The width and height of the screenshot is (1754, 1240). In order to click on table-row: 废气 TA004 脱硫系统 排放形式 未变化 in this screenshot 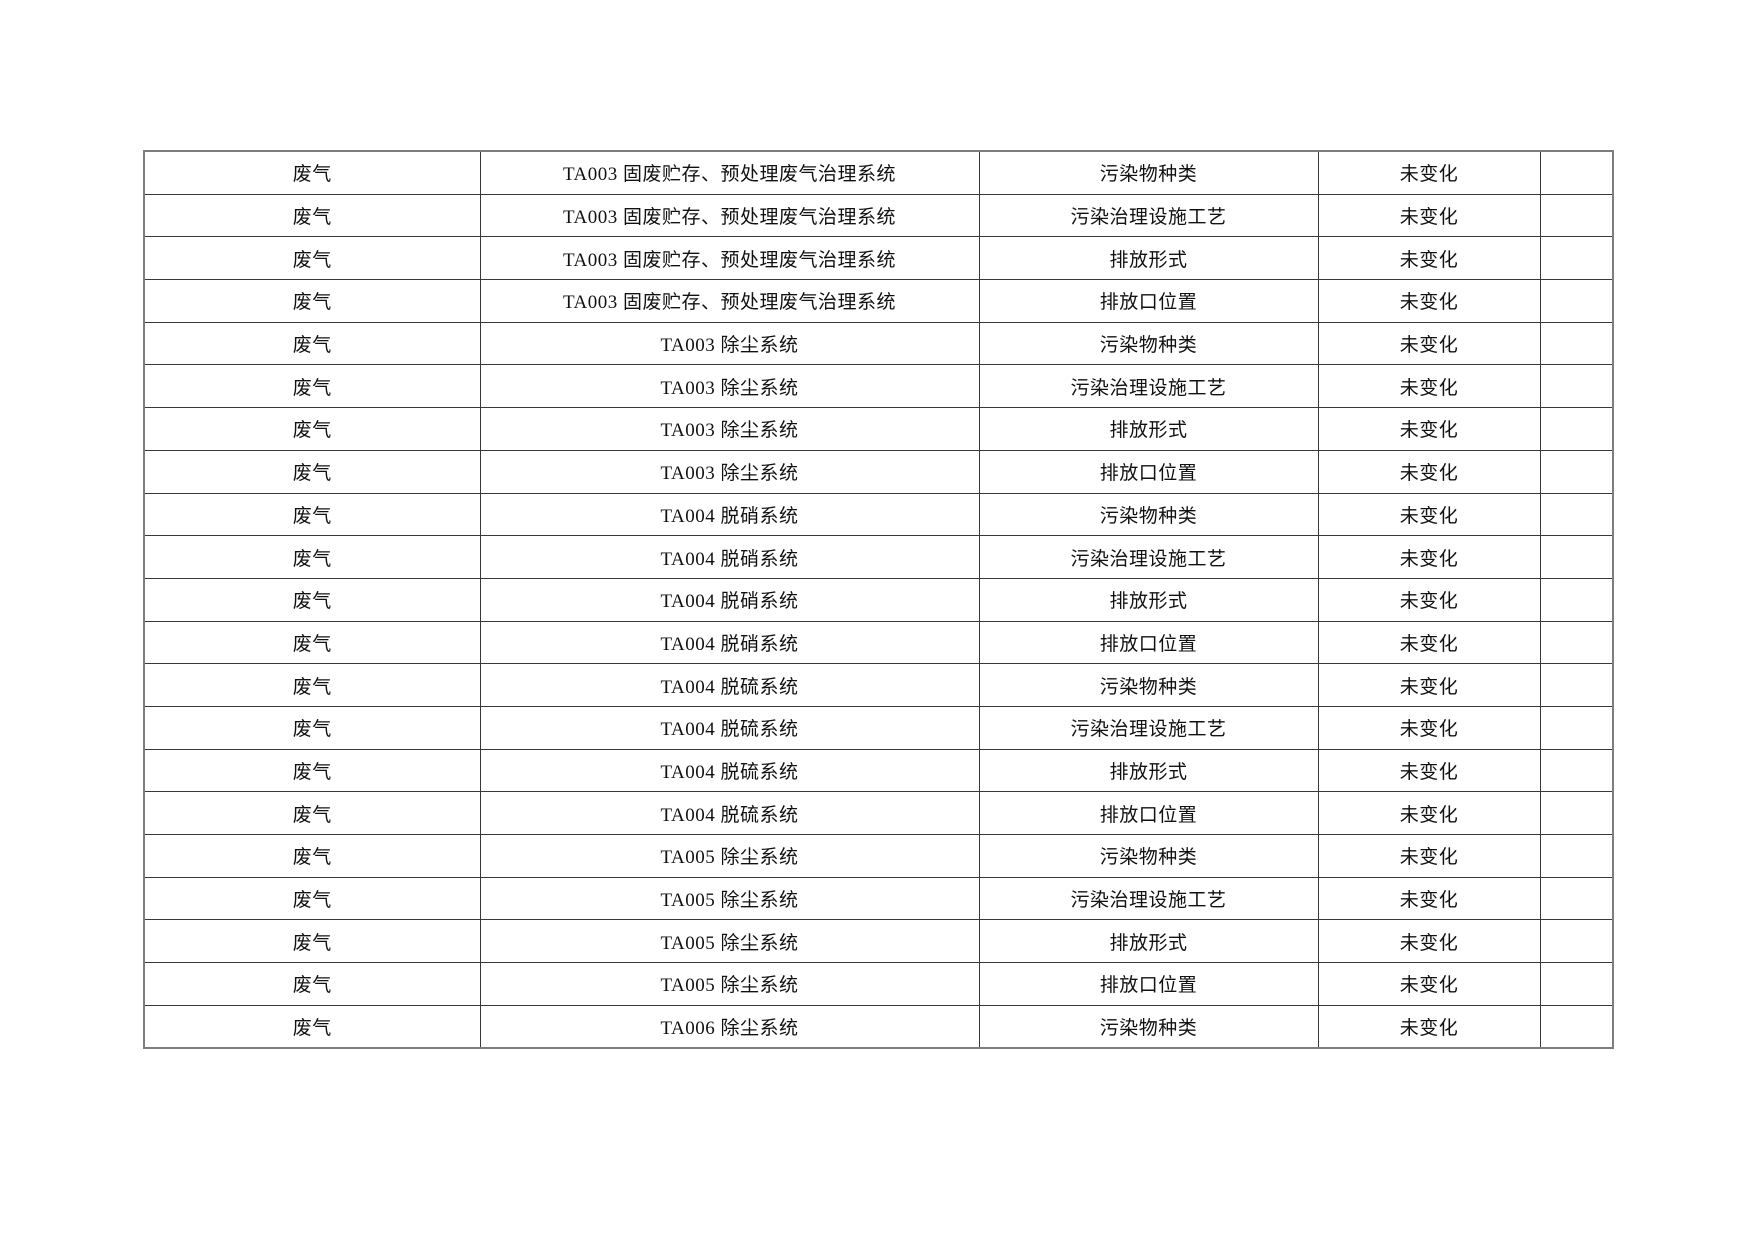, I will do `click(878, 770)`.